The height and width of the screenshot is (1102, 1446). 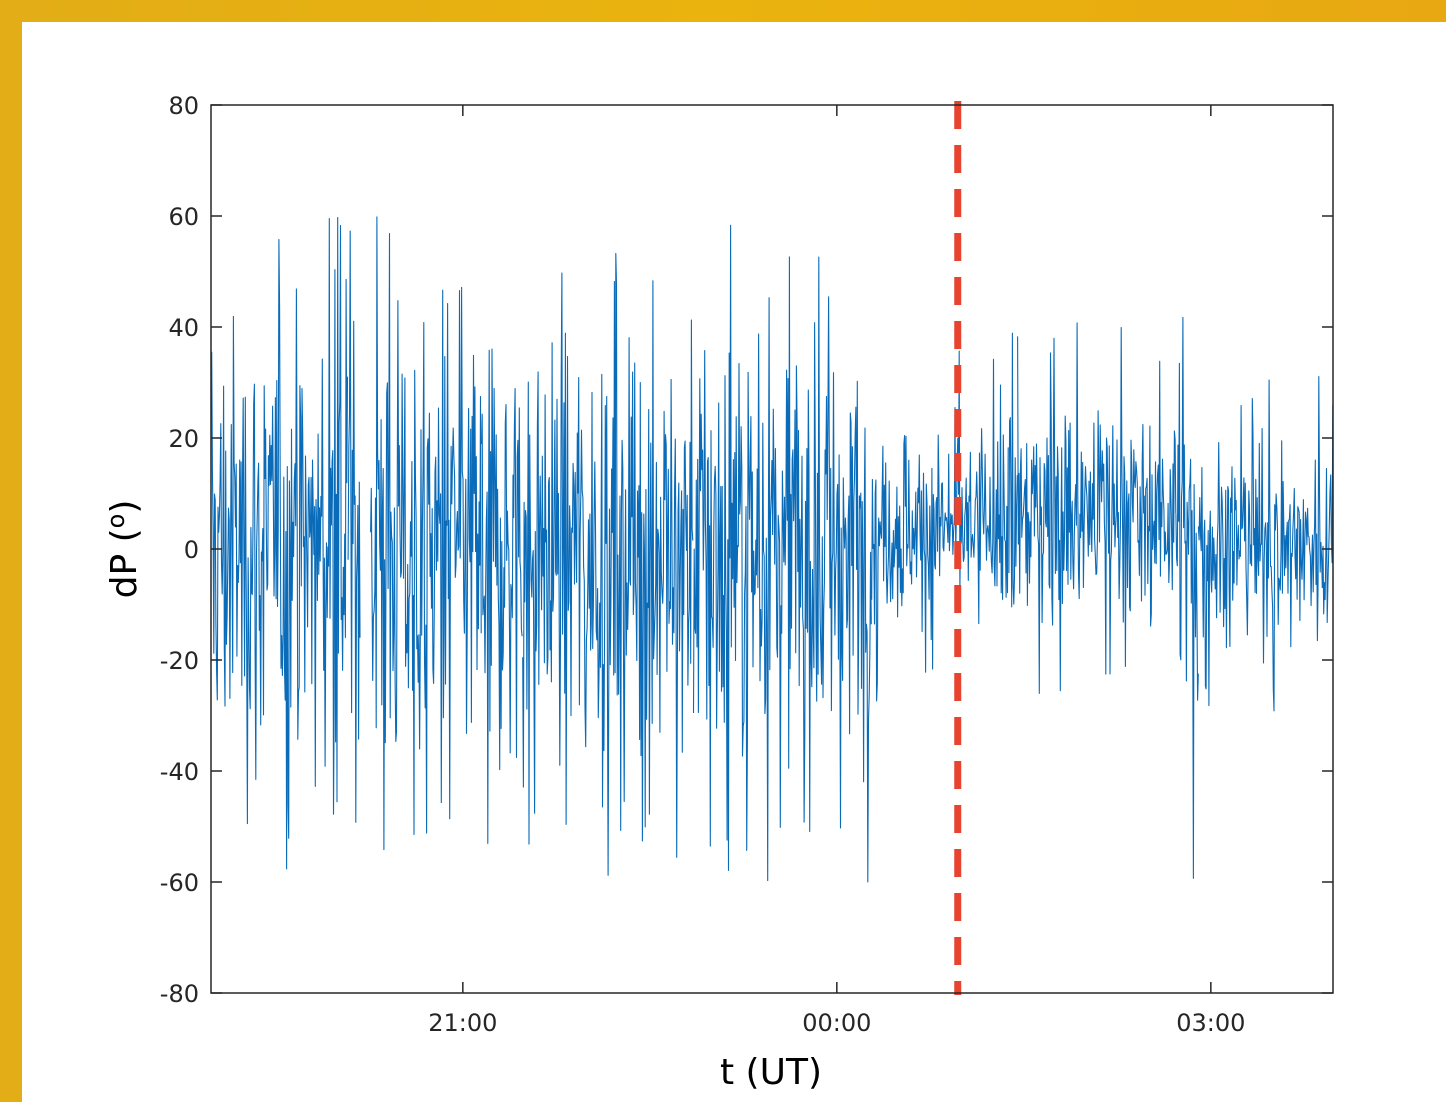 What do you see at coordinates (771, 1072) in the screenshot?
I see `x-axis-title: t (UT)` at bounding box center [771, 1072].